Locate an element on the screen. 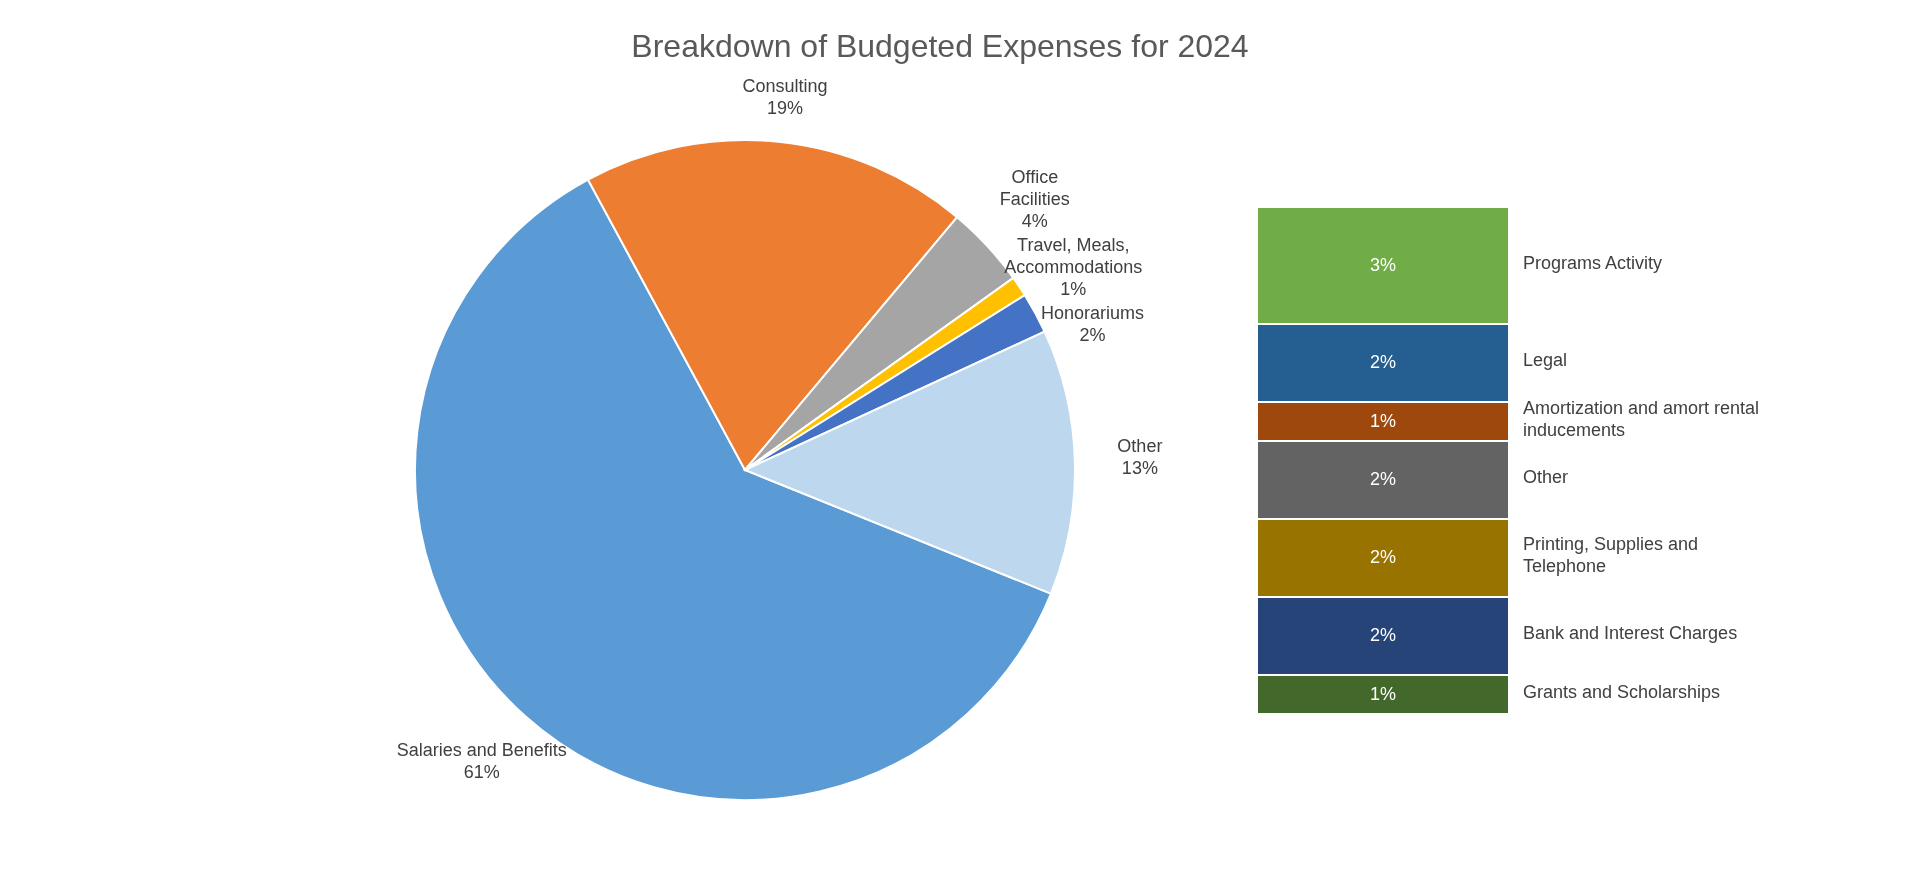 The width and height of the screenshot is (1908, 870). data-label: 13% is located at coordinates (1139, 468).